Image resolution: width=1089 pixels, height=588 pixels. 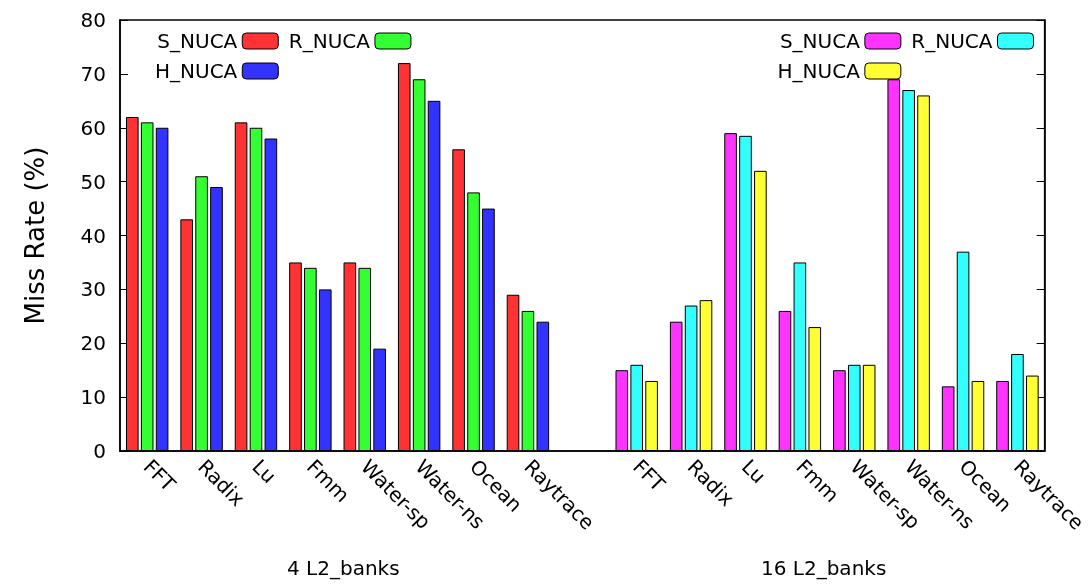 What do you see at coordinates (93, 235) in the screenshot?
I see `y-tick-label: 40` at bounding box center [93, 235].